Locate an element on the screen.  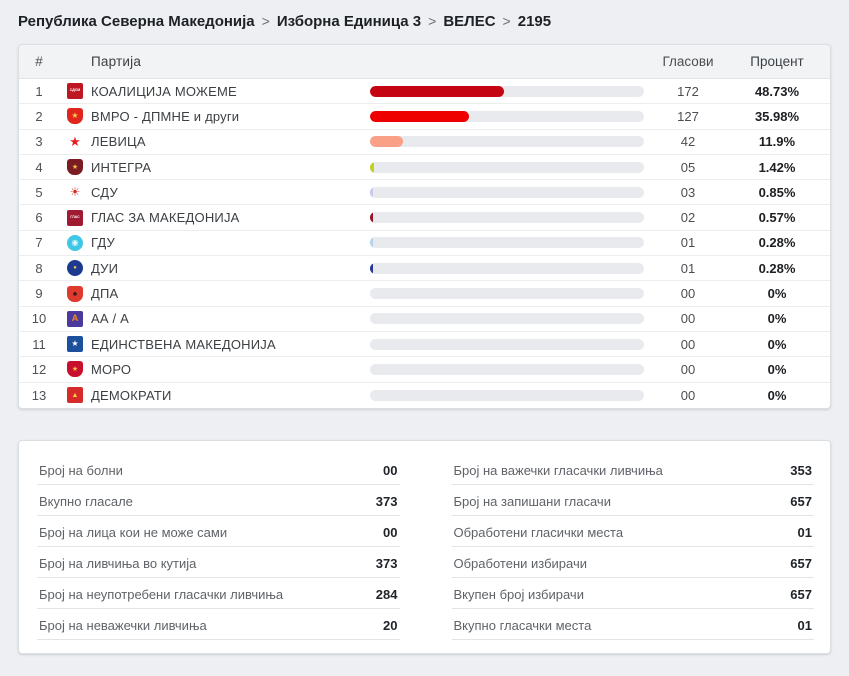
table-row: 11 ★ ЕДИНСТВЕНА МАКЕДОНИЈА 00 0% is located at coordinates (424, 345).